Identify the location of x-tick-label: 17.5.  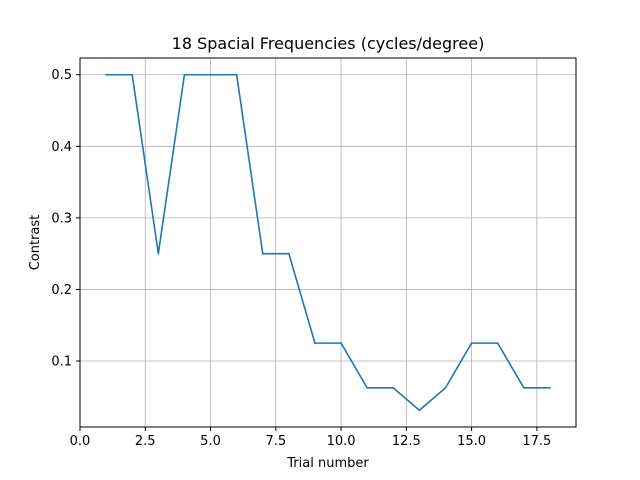
(536, 441).